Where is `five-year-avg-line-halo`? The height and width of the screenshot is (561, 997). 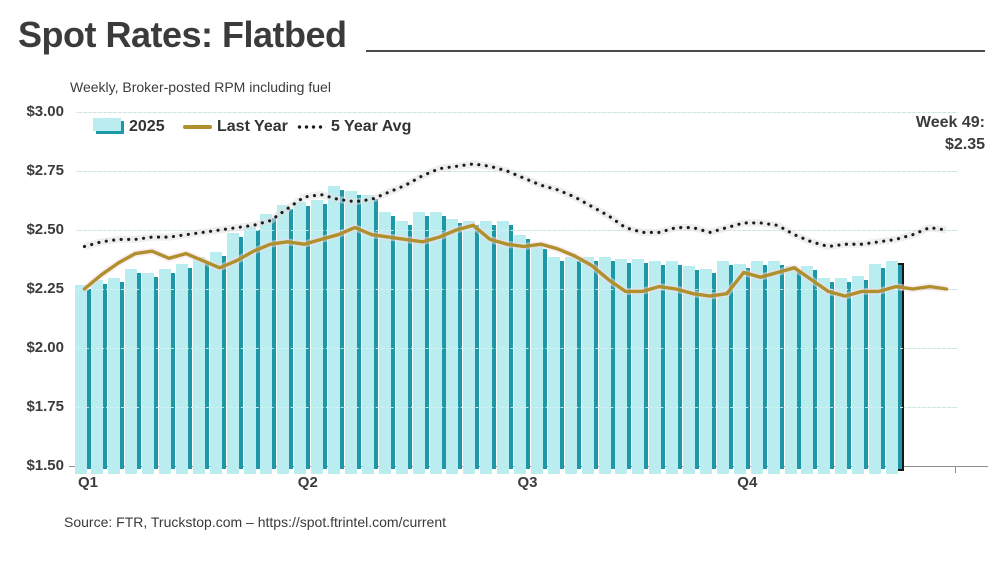 five-year-avg-line-halo is located at coordinates (515, 205).